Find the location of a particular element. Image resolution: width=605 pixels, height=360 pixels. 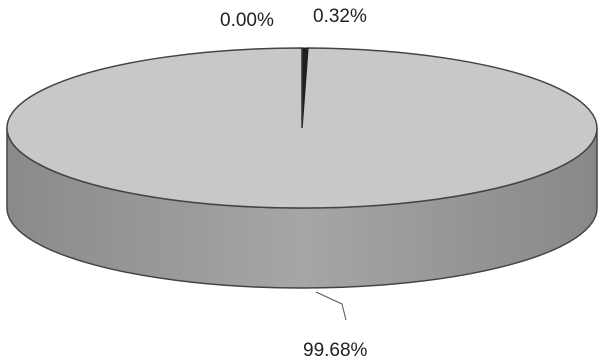

slice-label-0-00: 0.00% is located at coordinates (247, 20).